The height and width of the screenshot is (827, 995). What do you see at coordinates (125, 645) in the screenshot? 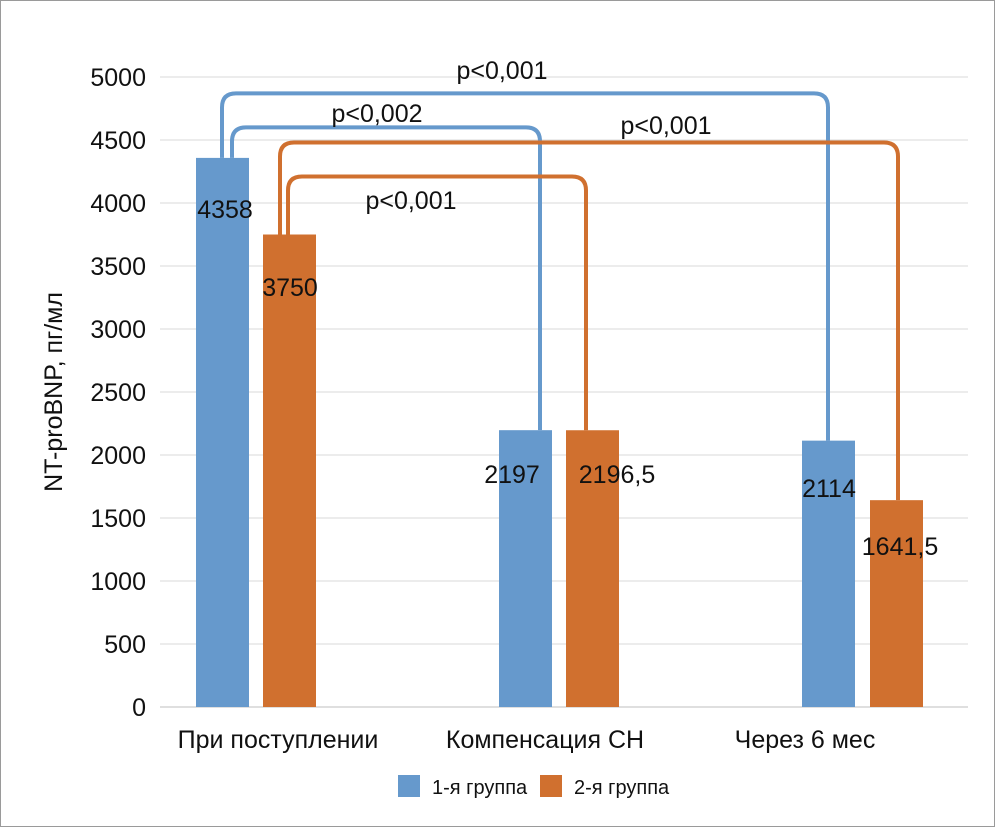
I see `y-tick-label: 500` at bounding box center [125, 645].